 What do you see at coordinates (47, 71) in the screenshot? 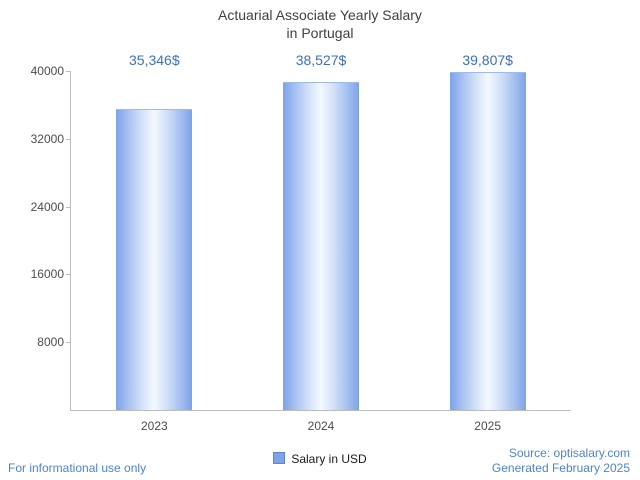
I see `y-axis-label: 40000` at bounding box center [47, 71].